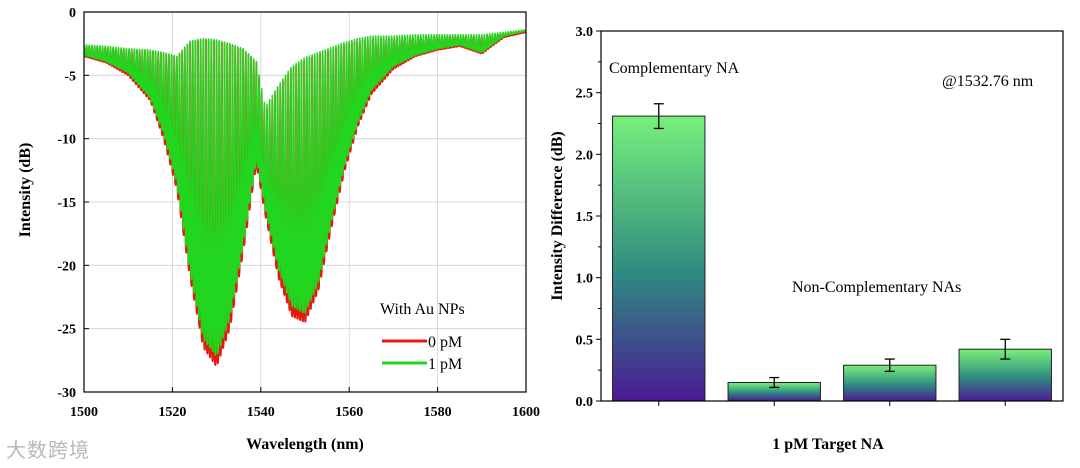 The width and height of the screenshot is (1080, 468). I want to click on right-x-axis-label: 1 pM Target NA, so click(828, 444).